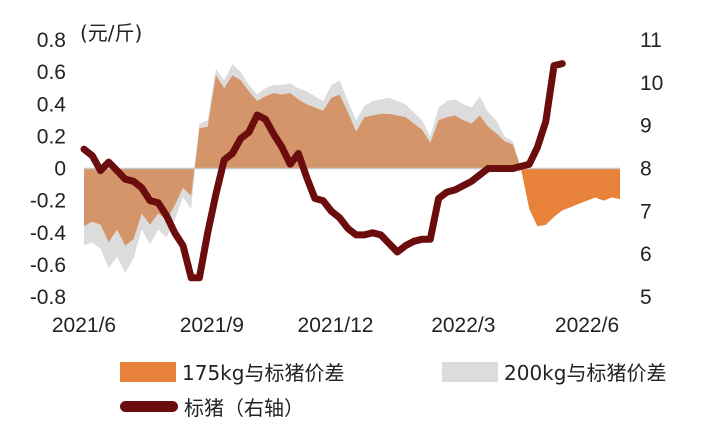  Describe the element at coordinates (244, 408) in the screenshot. I see `legend-label-standard-pig: 标猪（右轴）` at that location.